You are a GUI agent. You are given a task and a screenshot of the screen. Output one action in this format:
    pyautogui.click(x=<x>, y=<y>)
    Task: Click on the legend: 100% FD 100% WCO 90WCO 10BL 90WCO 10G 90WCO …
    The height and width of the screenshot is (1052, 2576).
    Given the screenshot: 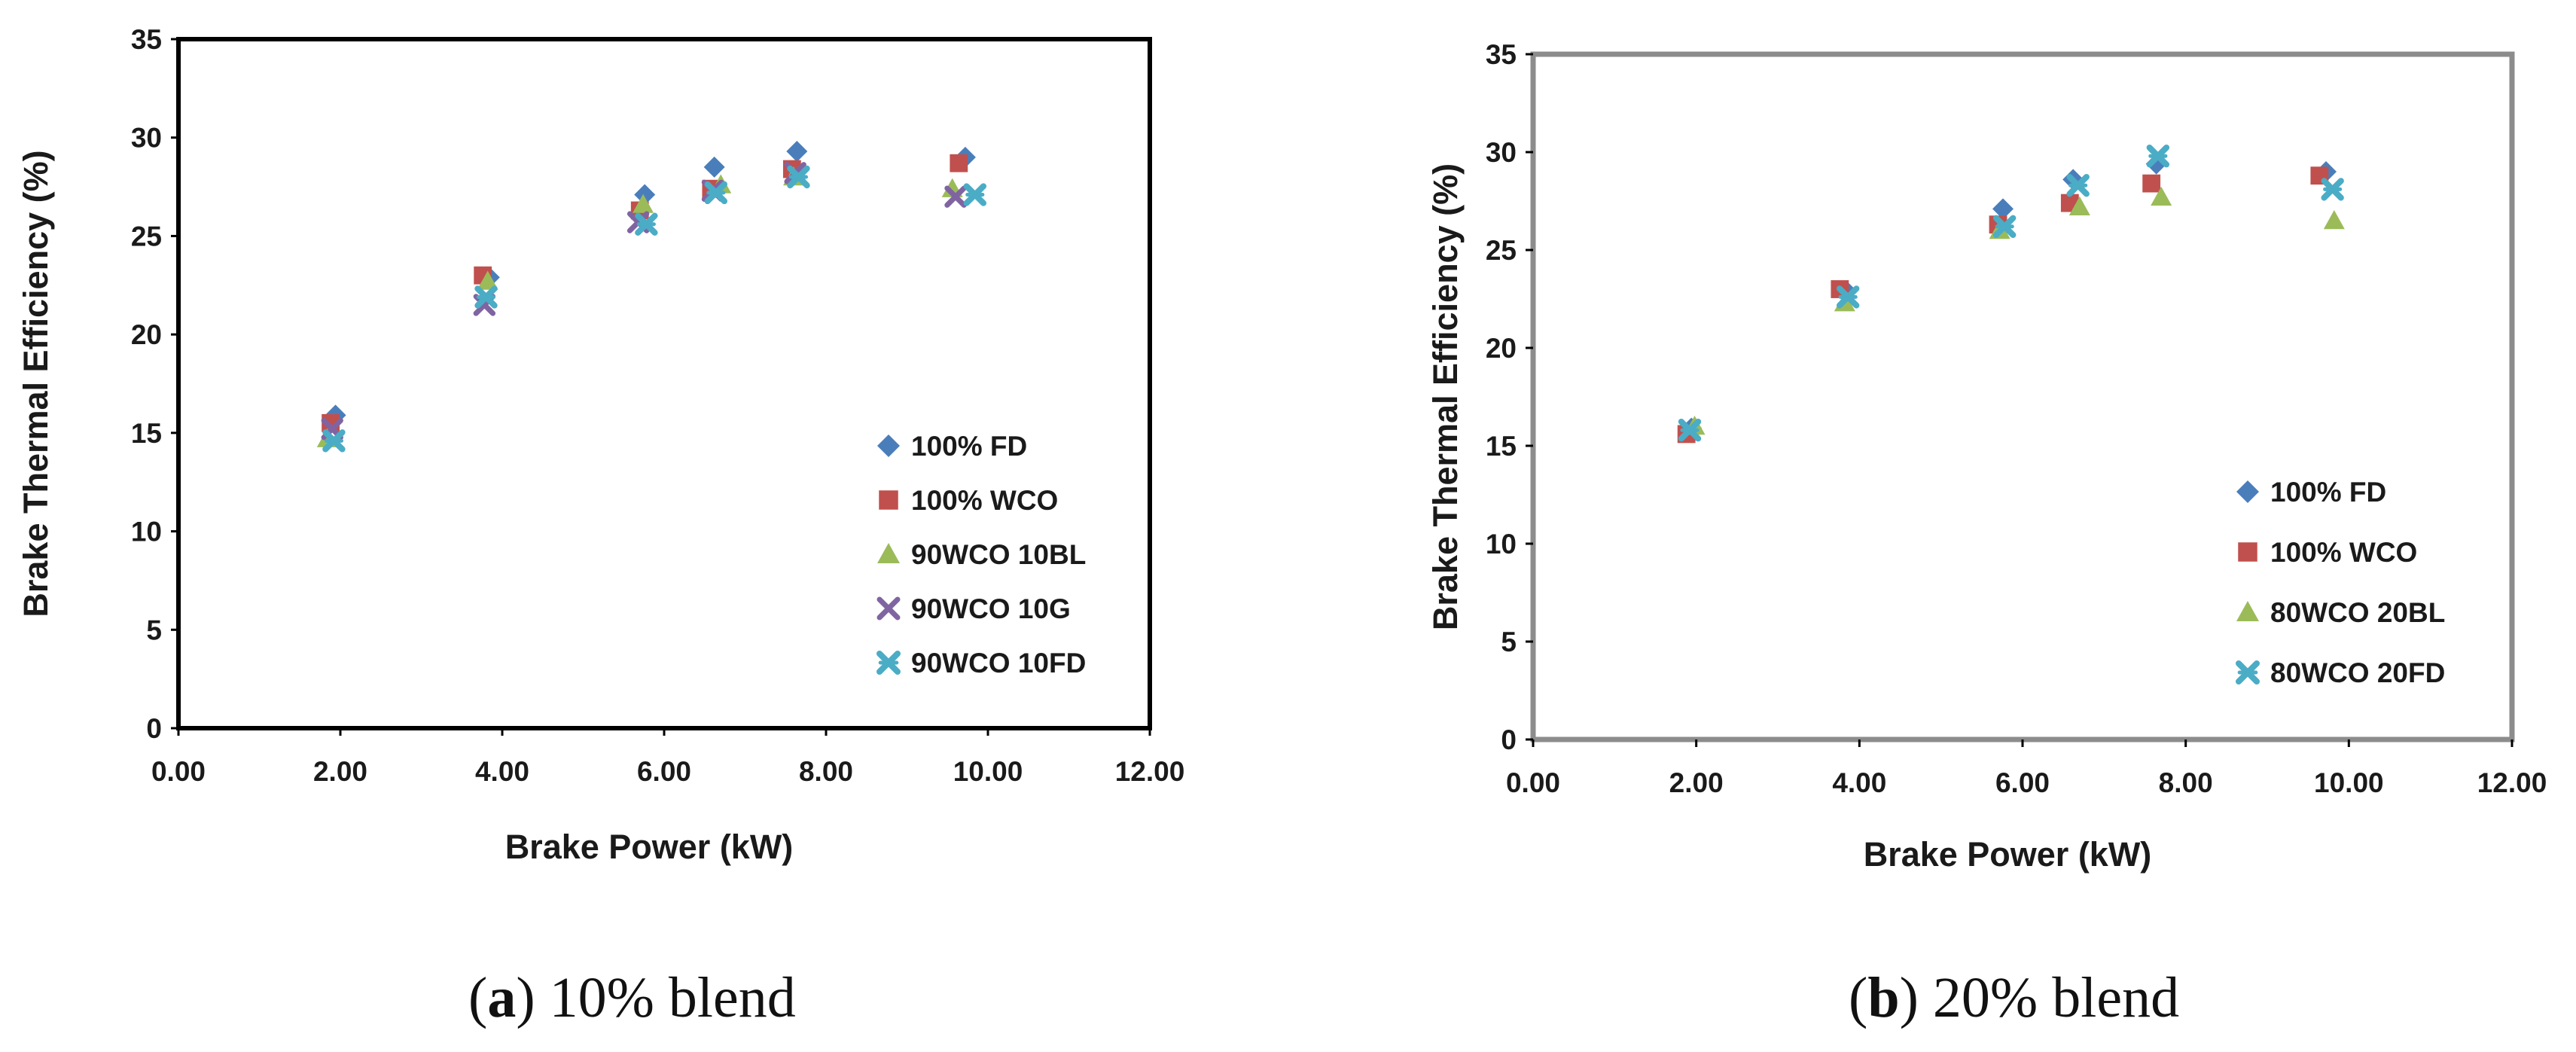 What is the action you would take?
    pyautogui.click(x=981, y=555)
    